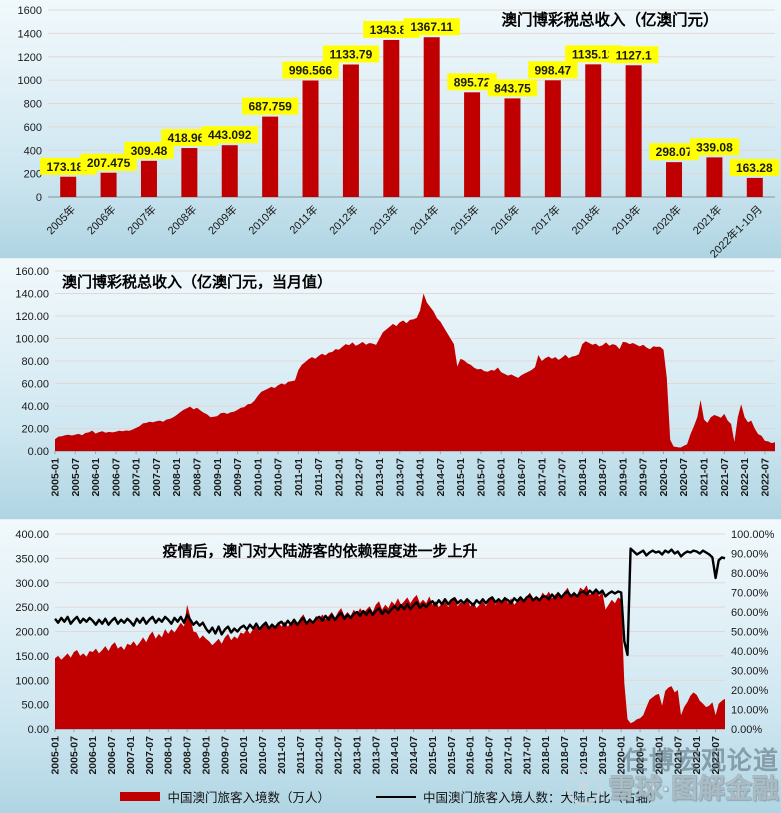 The width and height of the screenshot is (781, 813). Describe the element at coordinates (746, 730) in the screenshot. I see `y-tick-label-right: 0.00%` at that location.